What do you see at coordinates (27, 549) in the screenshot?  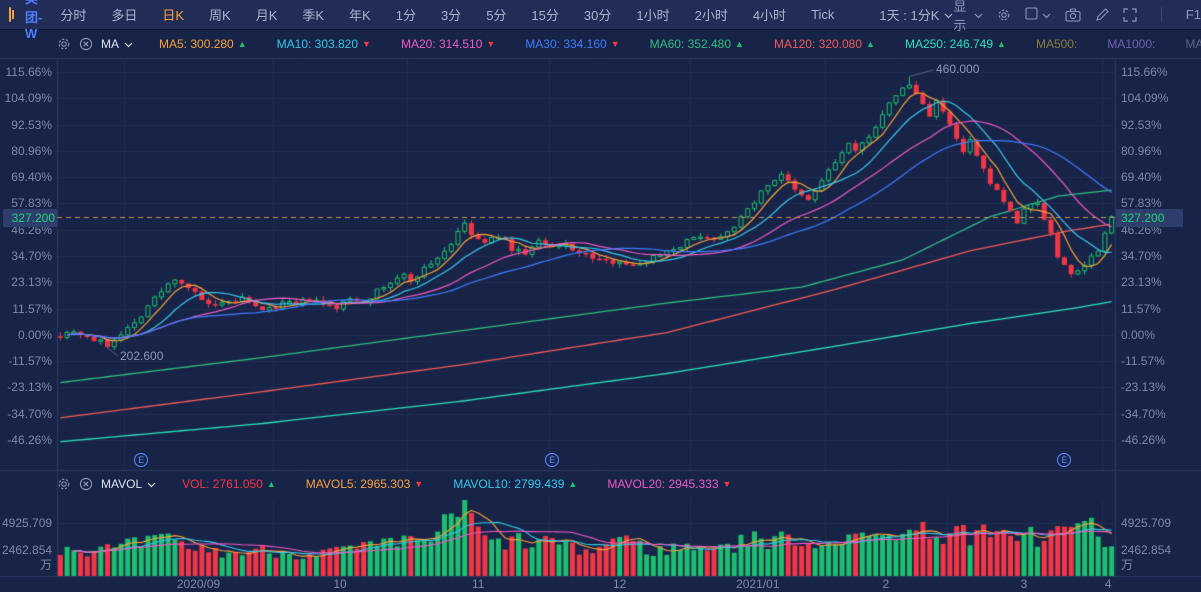 I see `volume-axis-tick: 2462.854` at bounding box center [27, 549].